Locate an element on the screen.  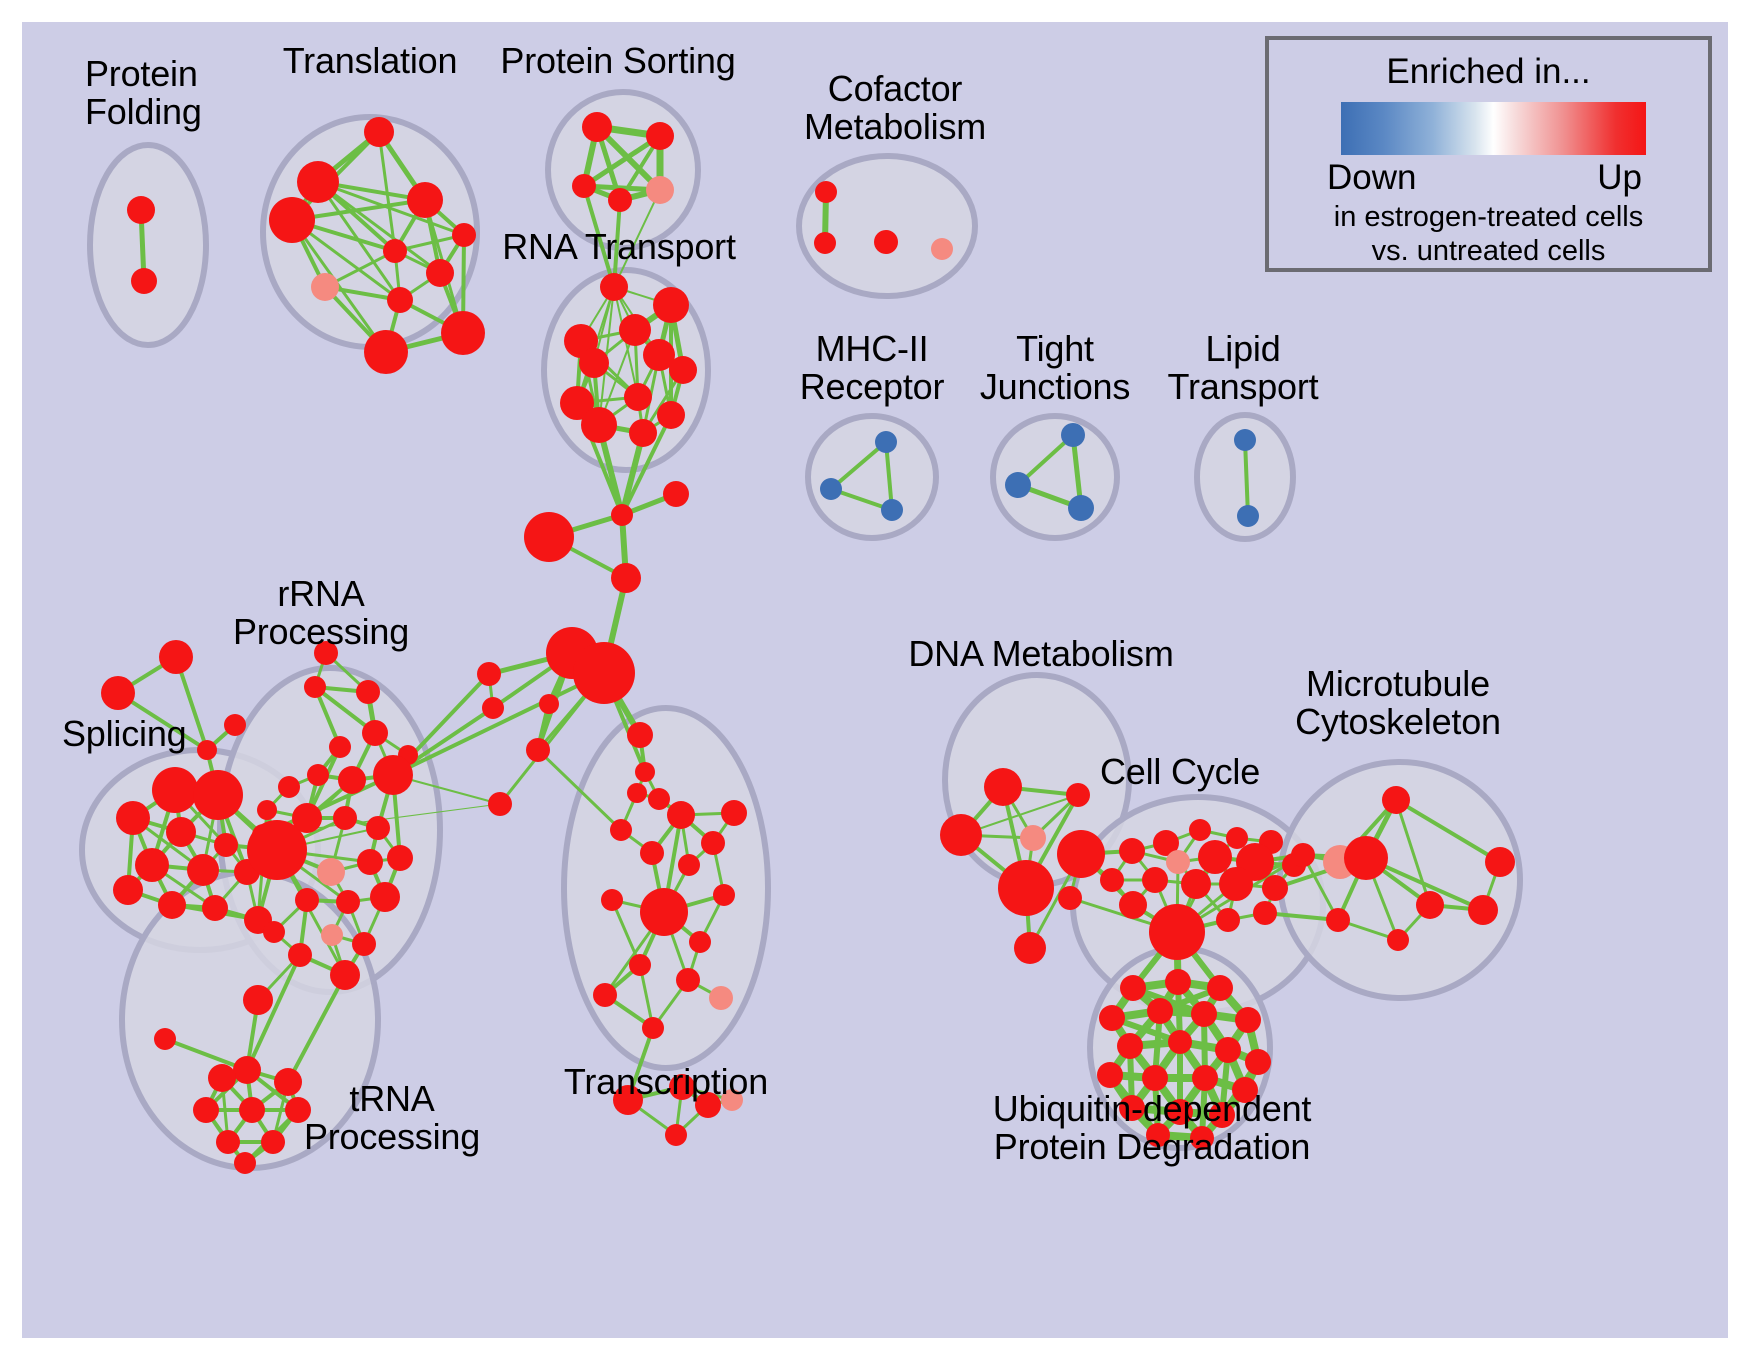
node-protein-folding is located at coordinates (144, 281).